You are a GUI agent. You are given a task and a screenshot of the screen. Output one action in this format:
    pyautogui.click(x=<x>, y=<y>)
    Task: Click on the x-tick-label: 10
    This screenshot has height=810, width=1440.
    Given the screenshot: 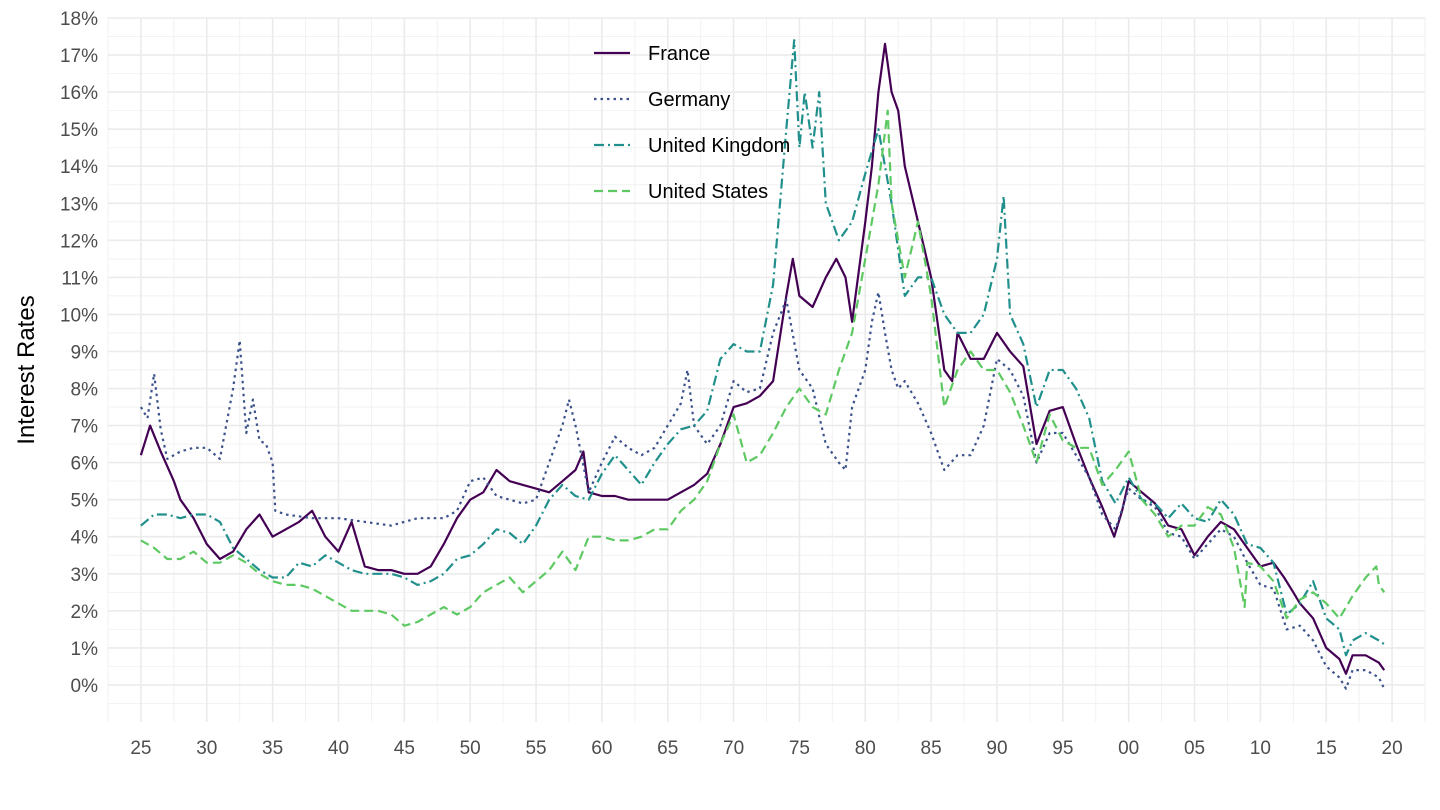 What is the action you would take?
    pyautogui.click(x=1260, y=748)
    